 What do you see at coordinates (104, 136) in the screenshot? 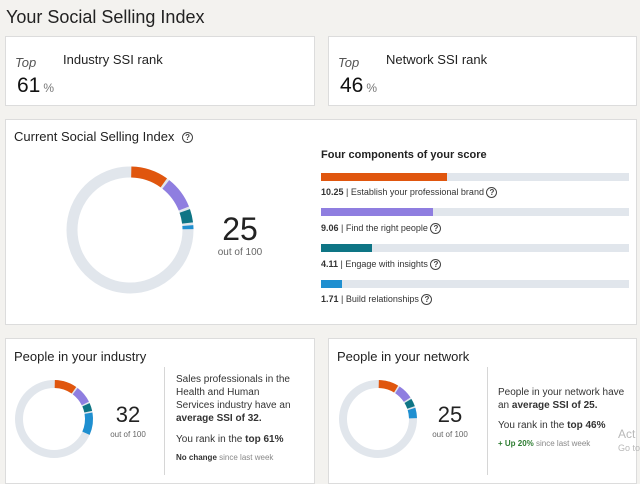
I see `current-ssi-title: Current Social Selling Index ?` at bounding box center [104, 136].